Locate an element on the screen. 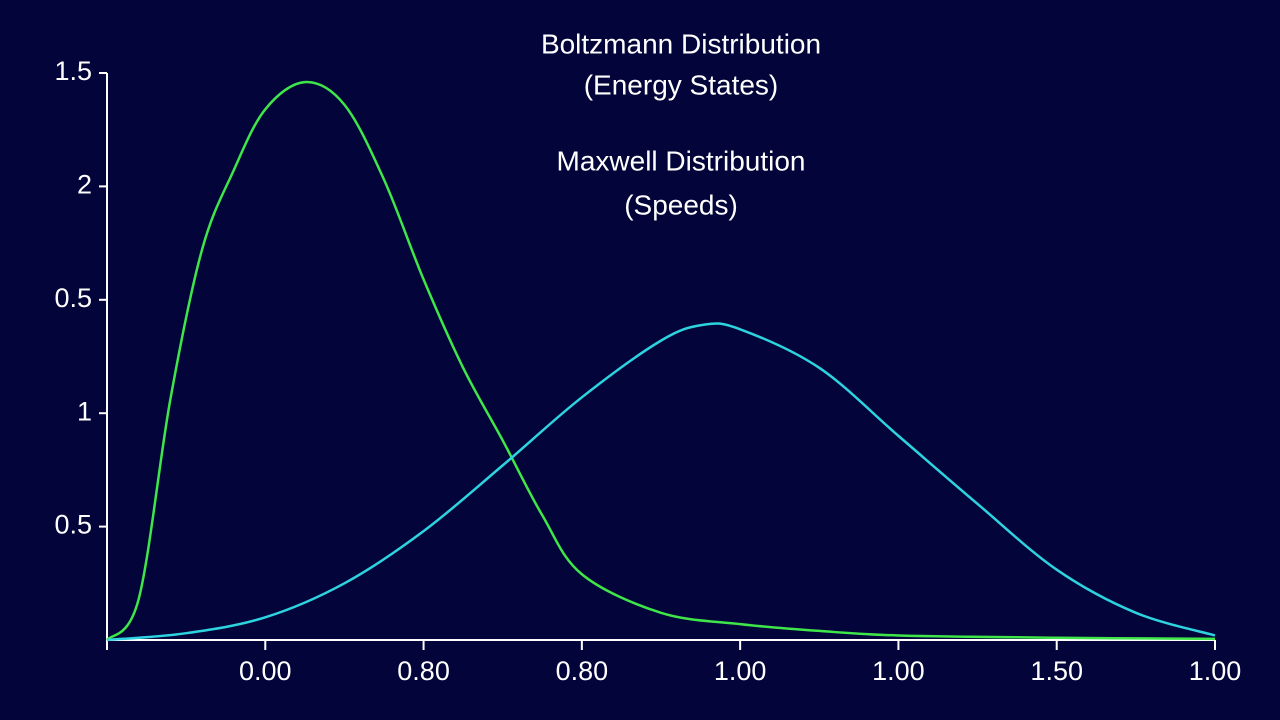 The image size is (1280, 720). y-tick-label: 1 is located at coordinates (84, 411).